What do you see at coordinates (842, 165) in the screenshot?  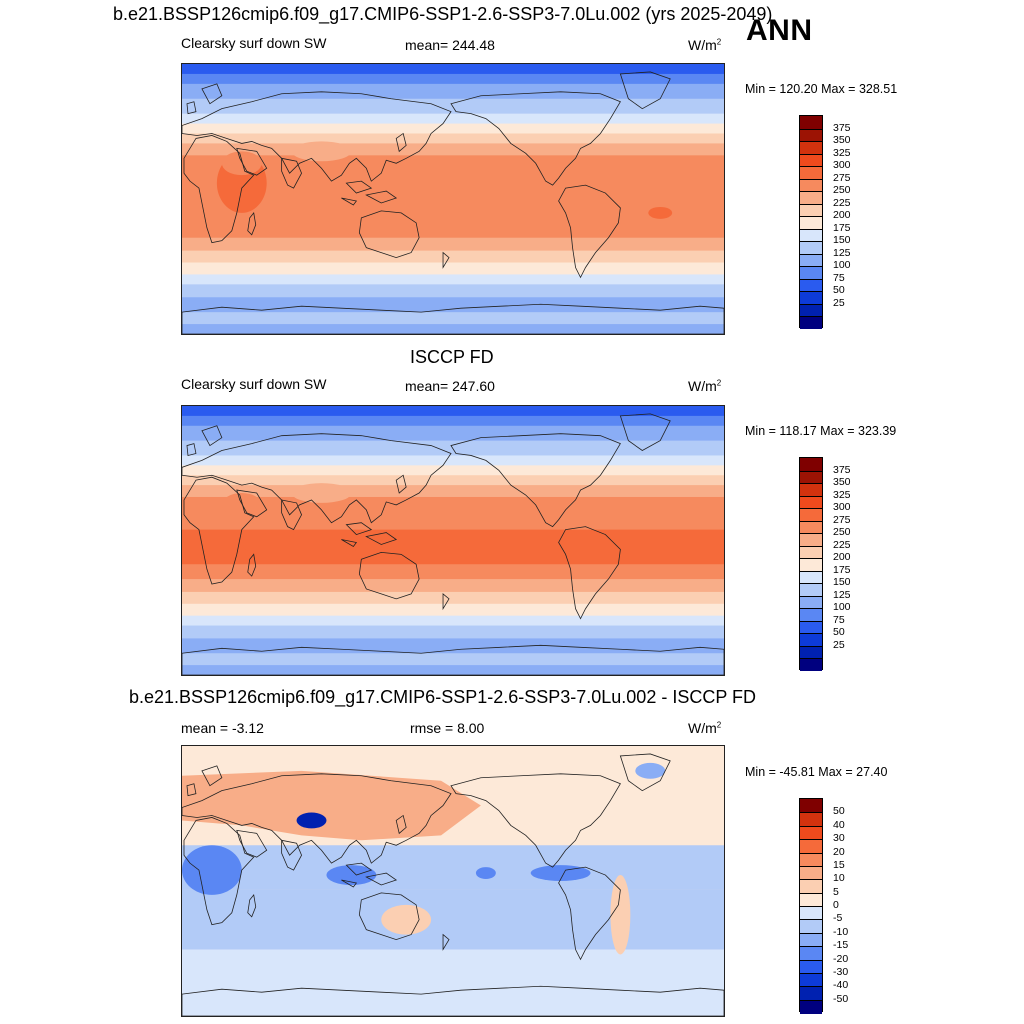 I see `colorbar-label: 300` at bounding box center [842, 165].